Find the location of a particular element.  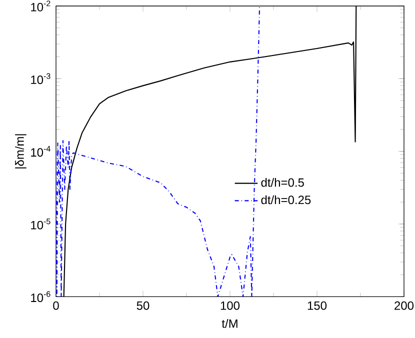

y-axis-title: |δm/m| is located at coordinates (20, 151).